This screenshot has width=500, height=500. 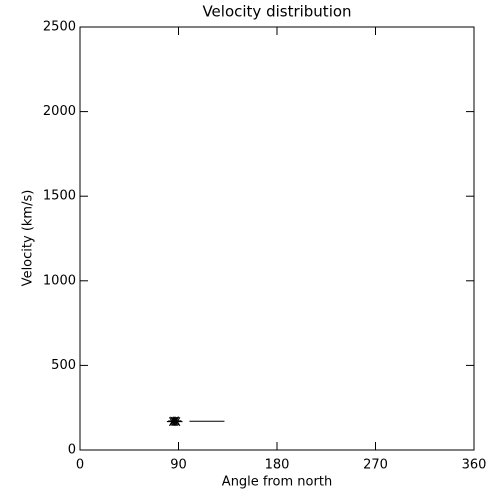 I want to click on y-tick-label: 0, so click(x=72, y=450).